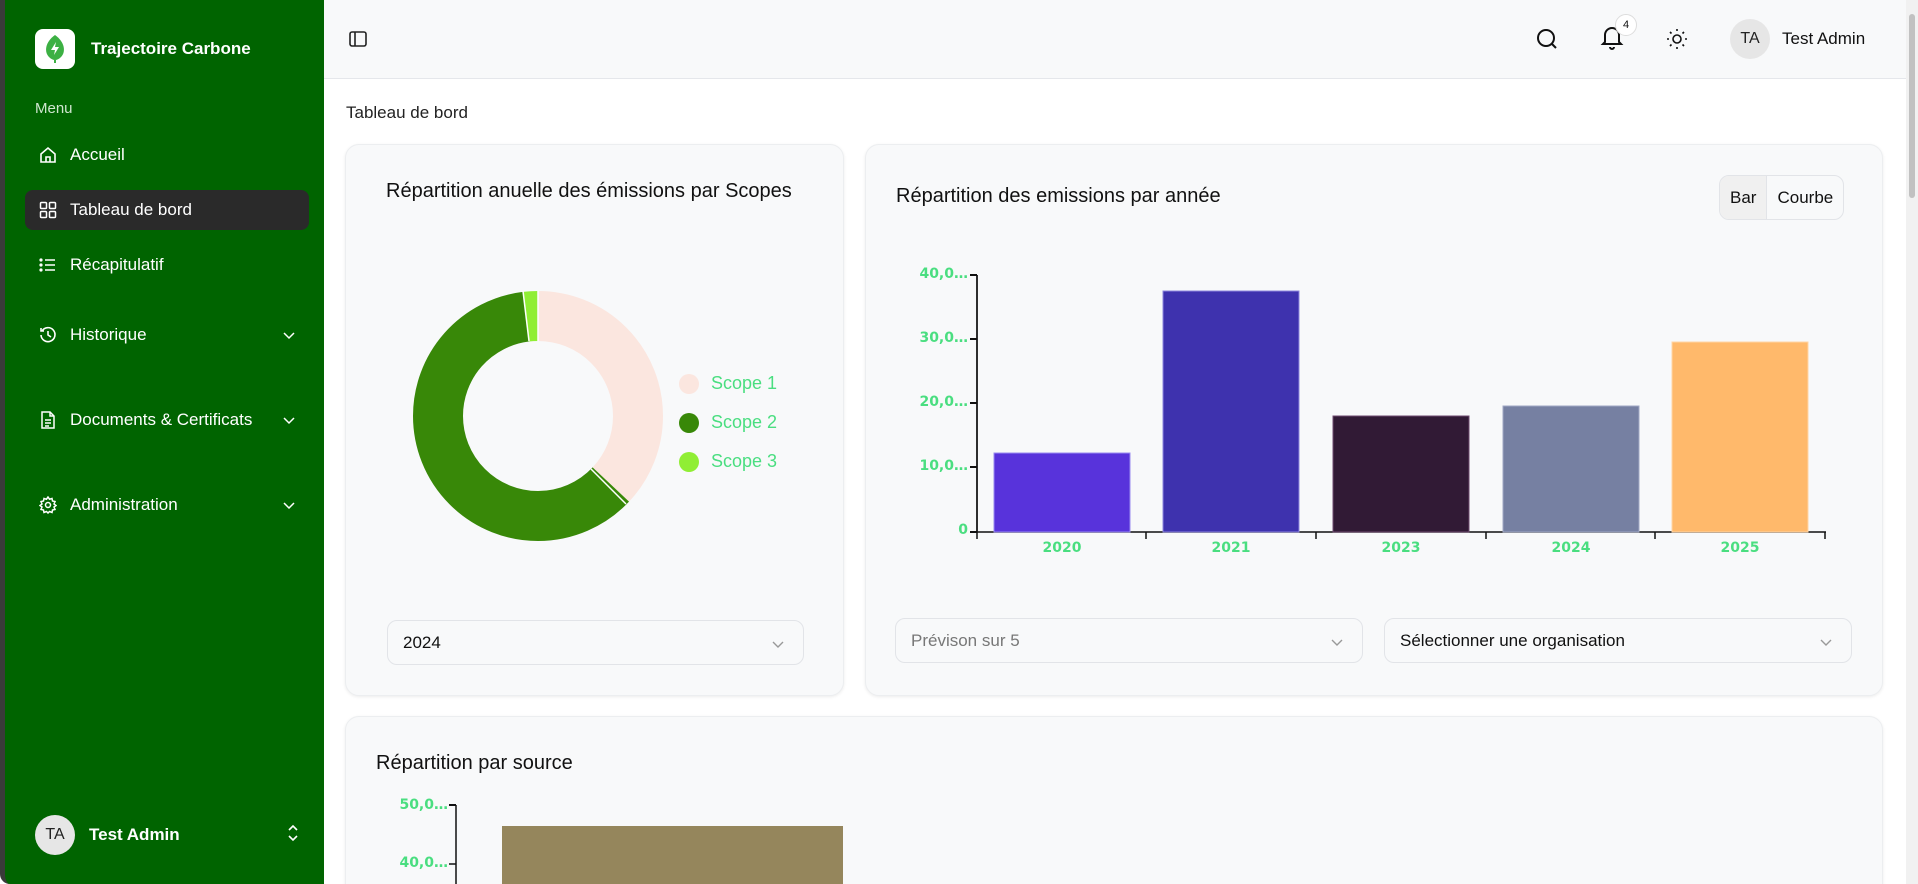  Describe the element at coordinates (1231, 548) in the screenshot. I see `x-tick-label: 2021` at that location.